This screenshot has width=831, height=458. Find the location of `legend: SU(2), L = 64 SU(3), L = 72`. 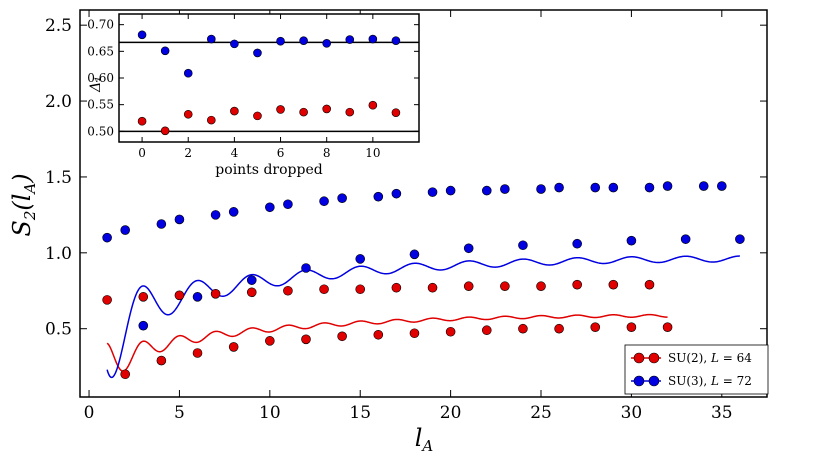

legend: SU(2), L = 64 SU(3), L = 72 is located at coordinates (696, 369).